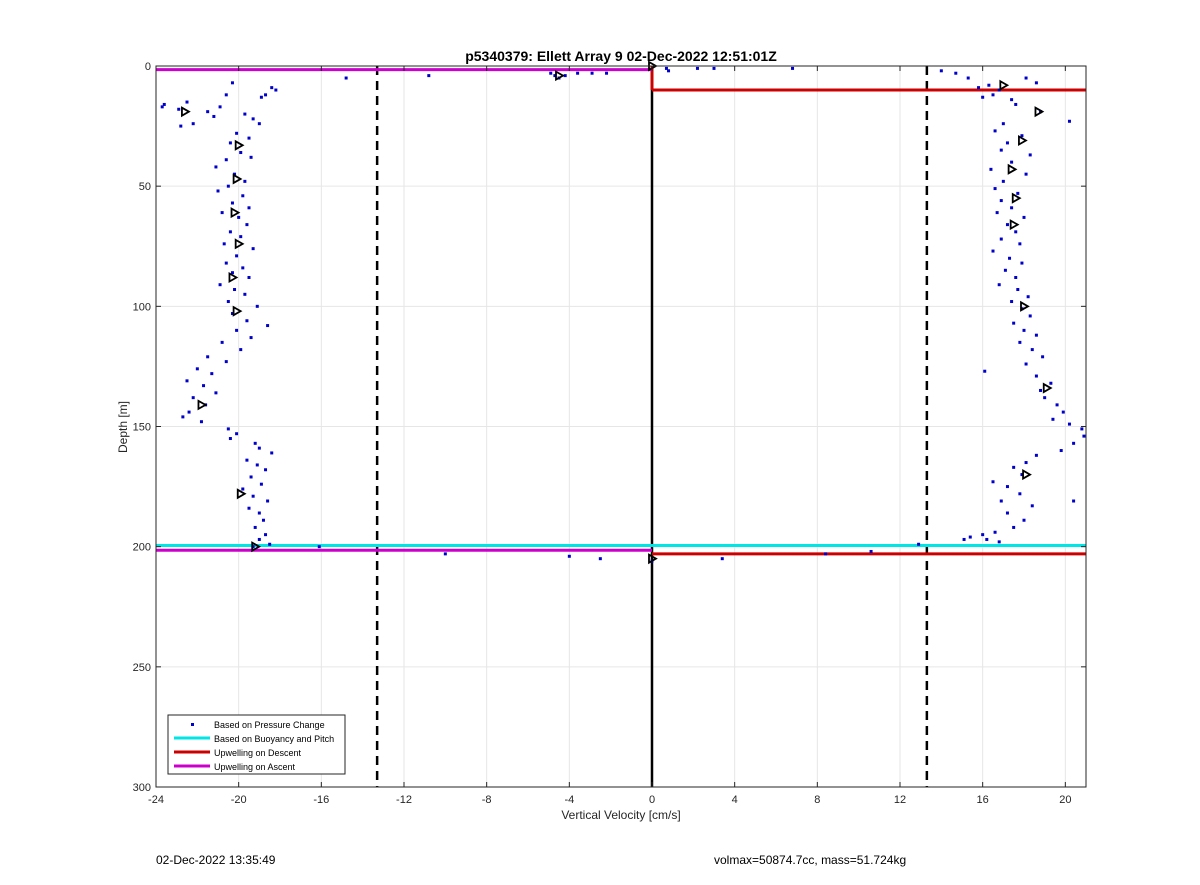  What do you see at coordinates (274, 739) in the screenshot?
I see `legend-label-buoyancy: Based on Buoyancy and Pitch` at bounding box center [274, 739].